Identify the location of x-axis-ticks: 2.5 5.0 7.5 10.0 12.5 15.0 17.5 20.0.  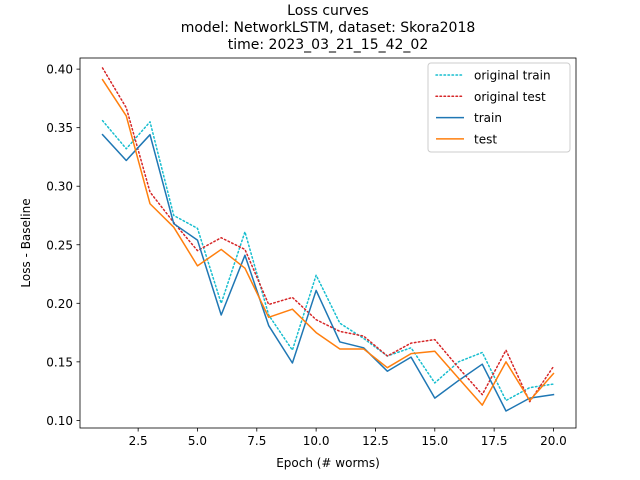
(348, 438).